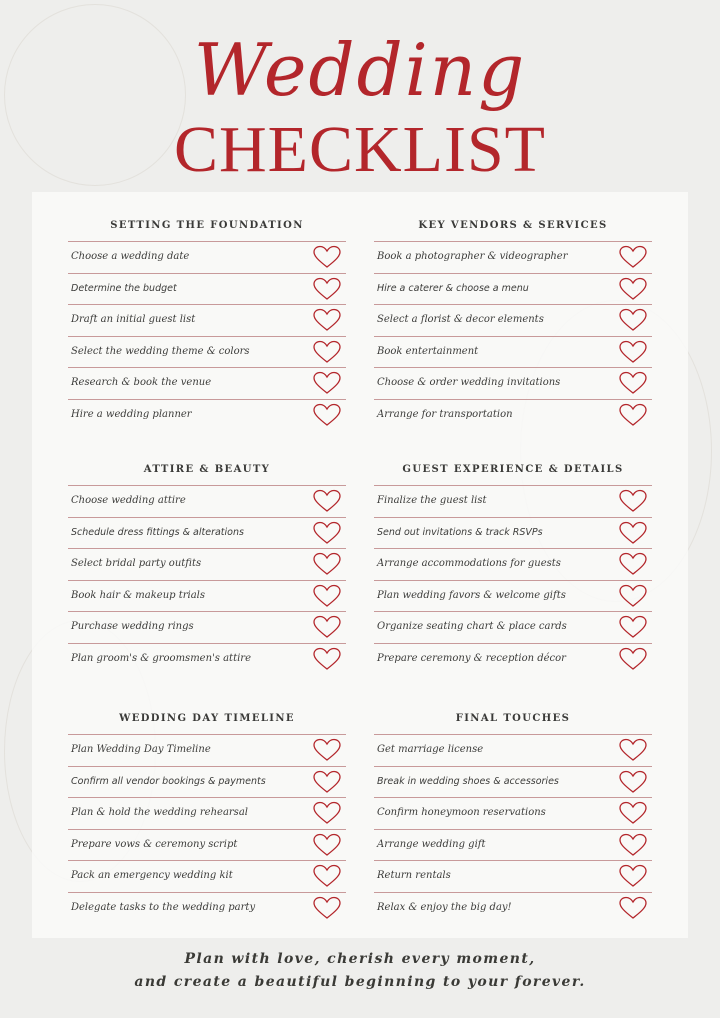 The width and height of the screenshot is (720, 1018). Describe the element at coordinates (360, 70) in the screenshot. I see `script-title: Wedding` at that location.